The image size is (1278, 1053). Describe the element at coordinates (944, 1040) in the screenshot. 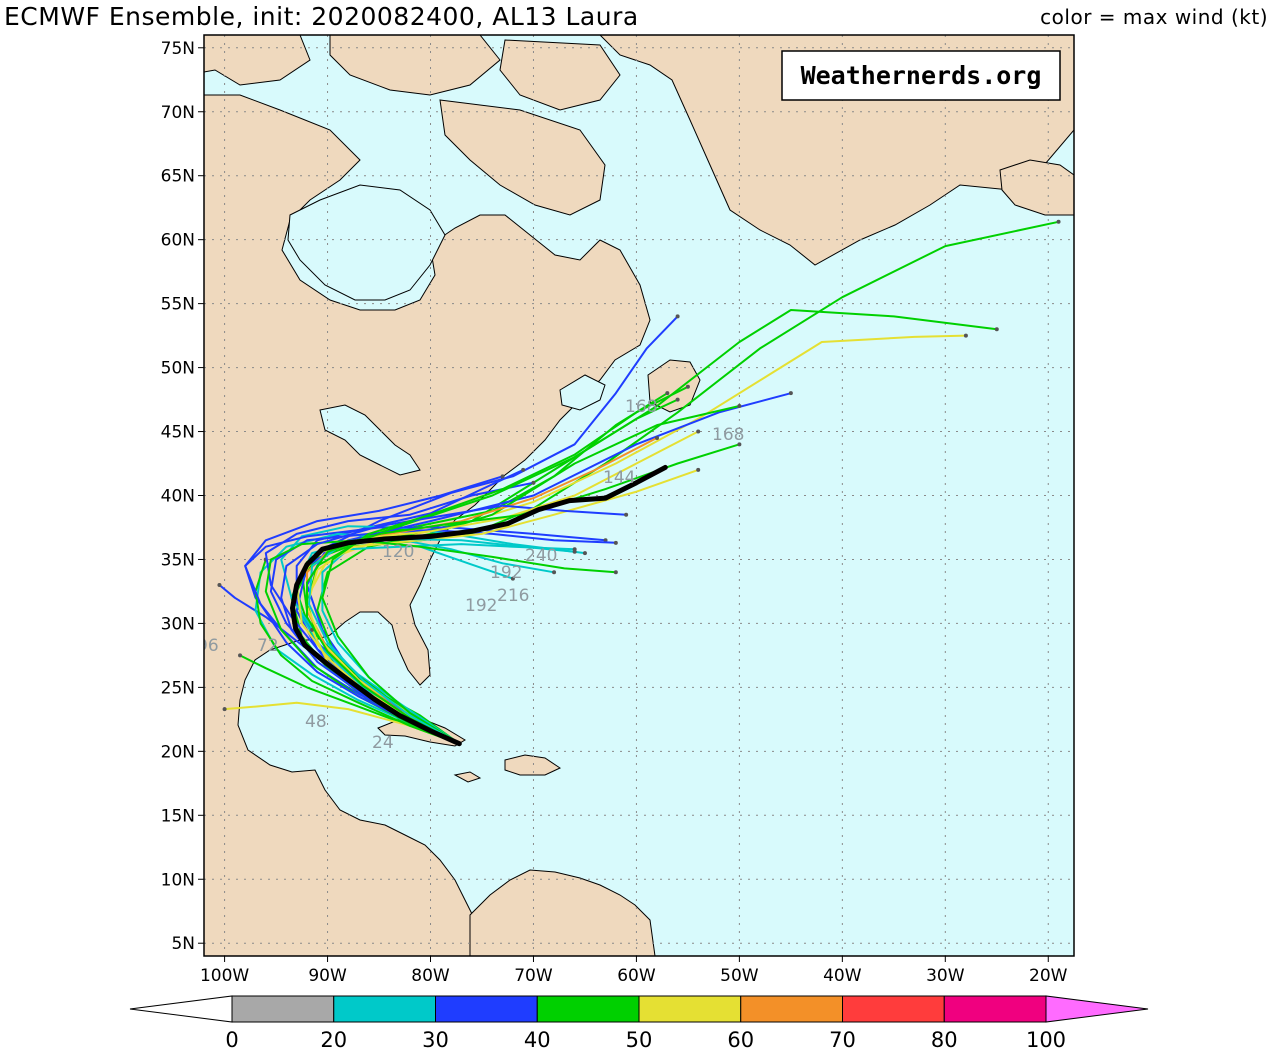

I see `colorbar-label: 80` at that location.